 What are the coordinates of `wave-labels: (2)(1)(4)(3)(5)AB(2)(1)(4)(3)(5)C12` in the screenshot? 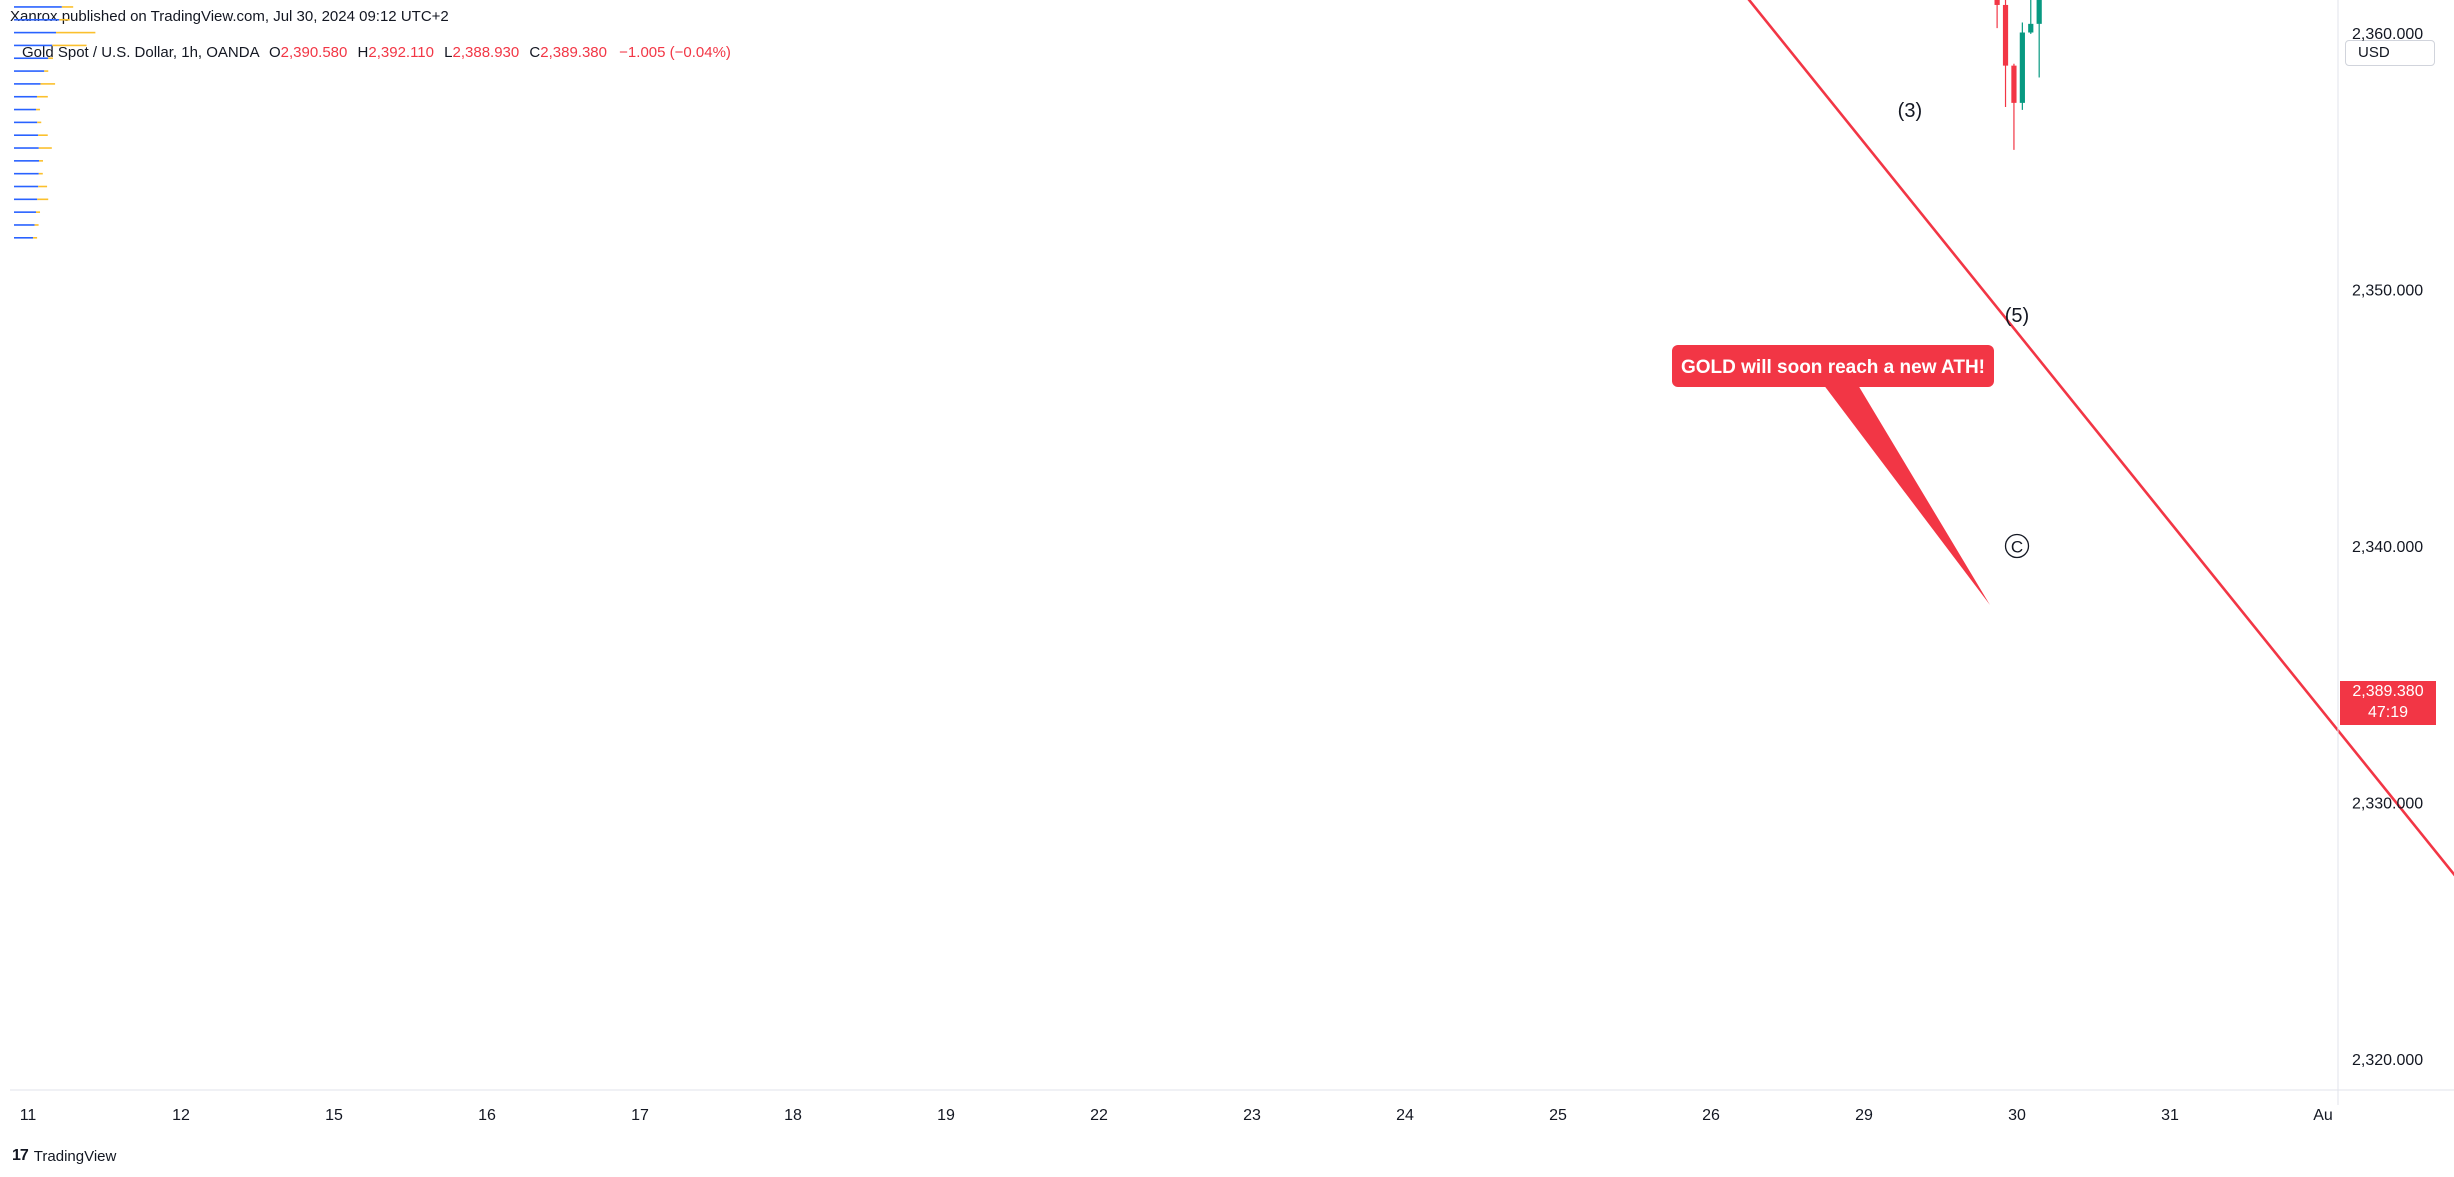 It's located at (1964, 329).